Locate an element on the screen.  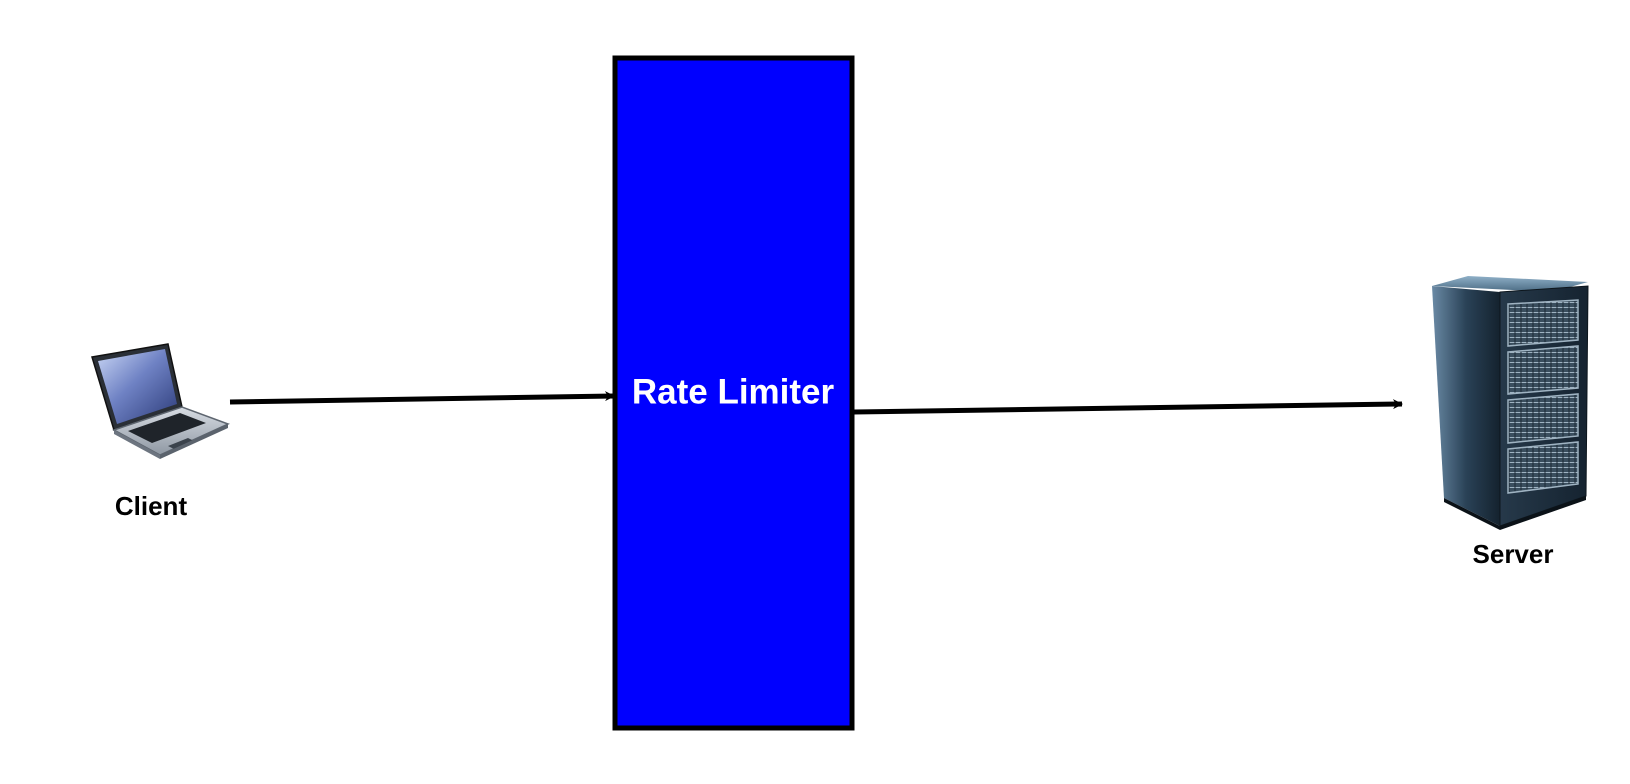
rate-limiter-label: Rate Limiter is located at coordinates (733, 391).